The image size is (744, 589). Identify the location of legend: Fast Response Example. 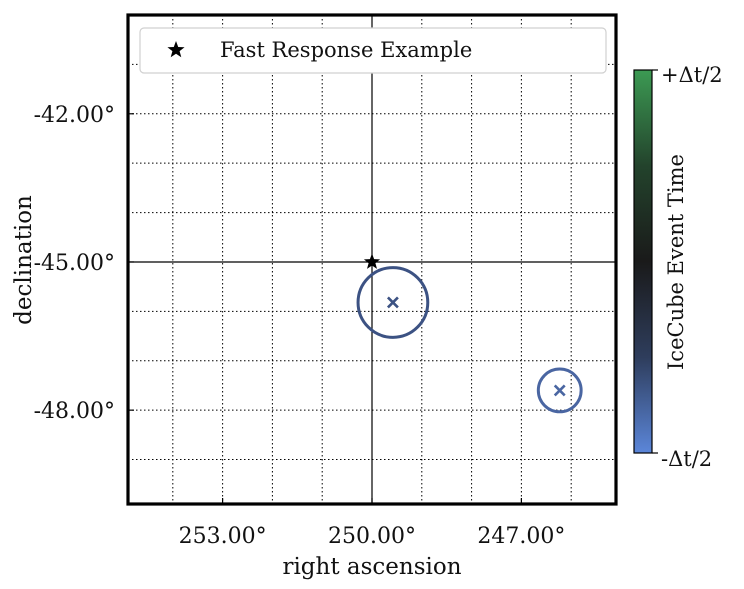
(373, 50).